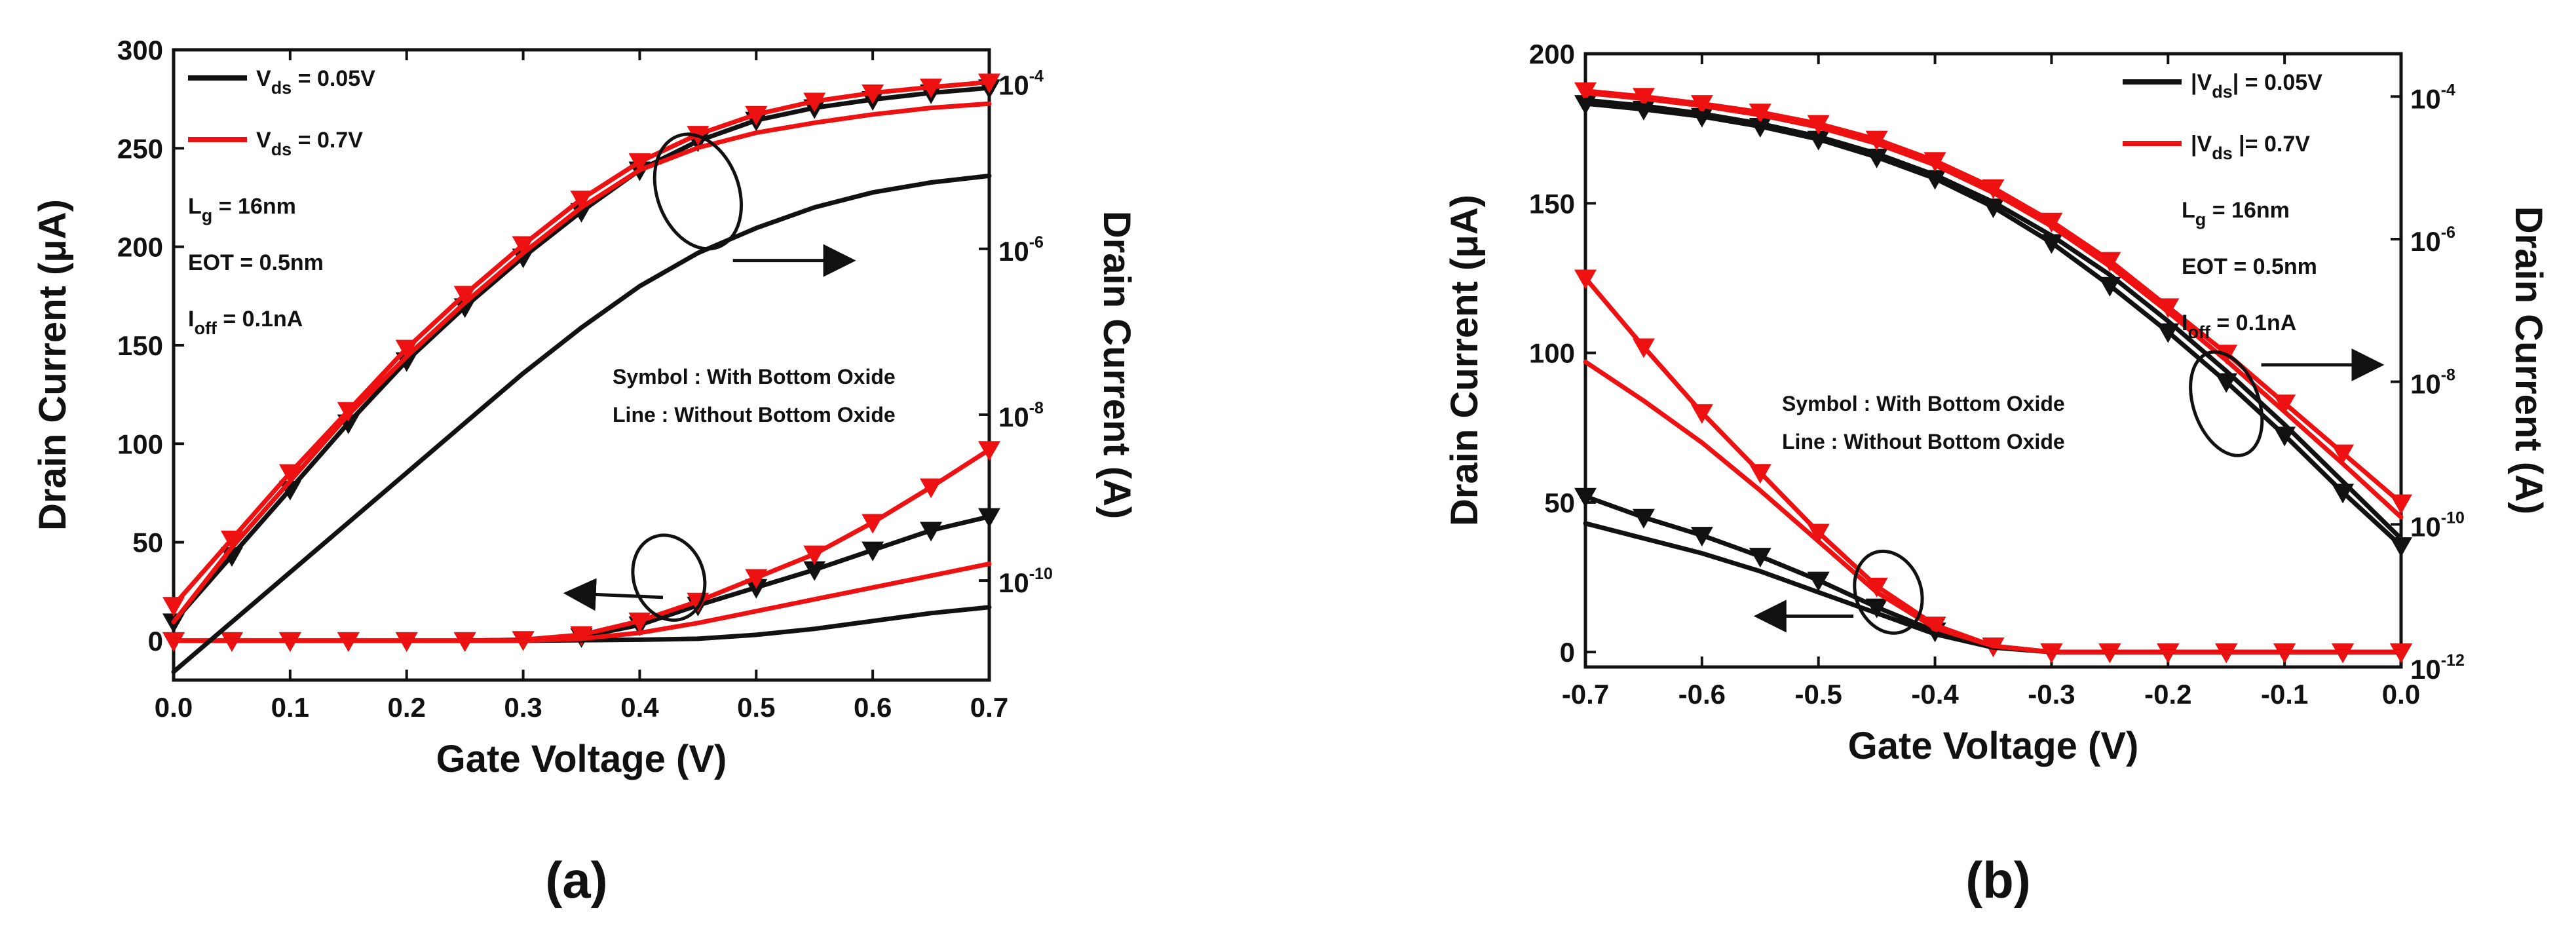 Image resolution: width=2576 pixels, height=933 pixels. What do you see at coordinates (147, 542) in the screenshot?
I see `y-tick-label-left: 50` at bounding box center [147, 542].